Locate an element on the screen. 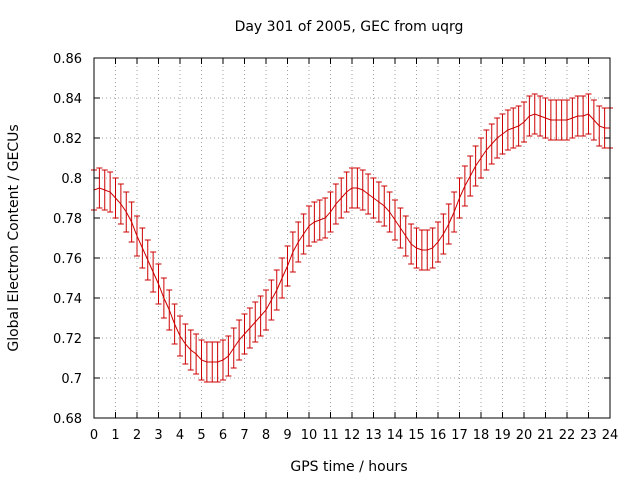 The image size is (640, 480). x-tick-label: 1 is located at coordinates (115, 435).